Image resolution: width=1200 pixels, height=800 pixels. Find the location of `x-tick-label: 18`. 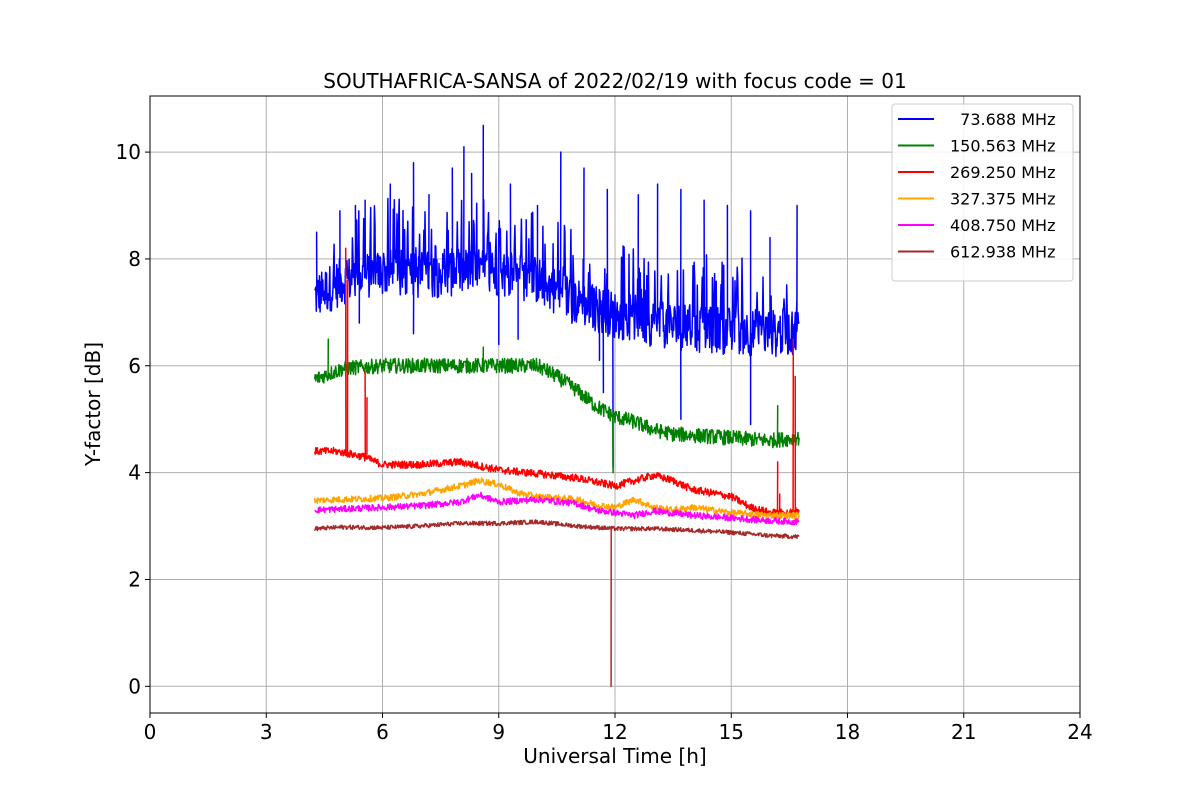

x-tick-label: 18 is located at coordinates (847, 732).